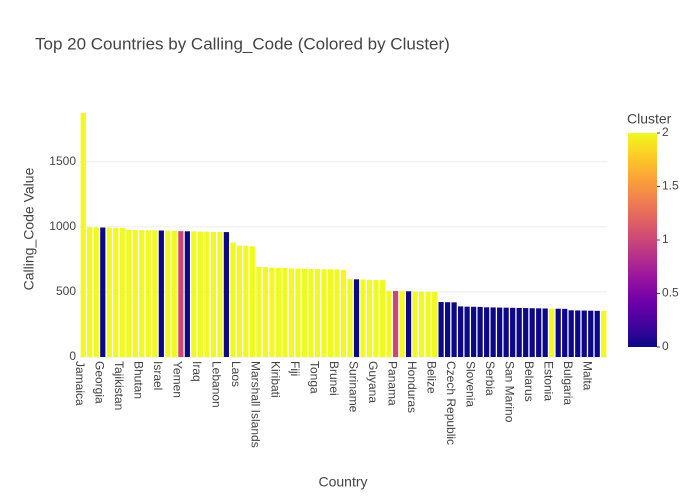 The image size is (700, 500). Describe the element at coordinates (490, 378) in the screenshot. I see `x-tick-label: Serbia` at that location.